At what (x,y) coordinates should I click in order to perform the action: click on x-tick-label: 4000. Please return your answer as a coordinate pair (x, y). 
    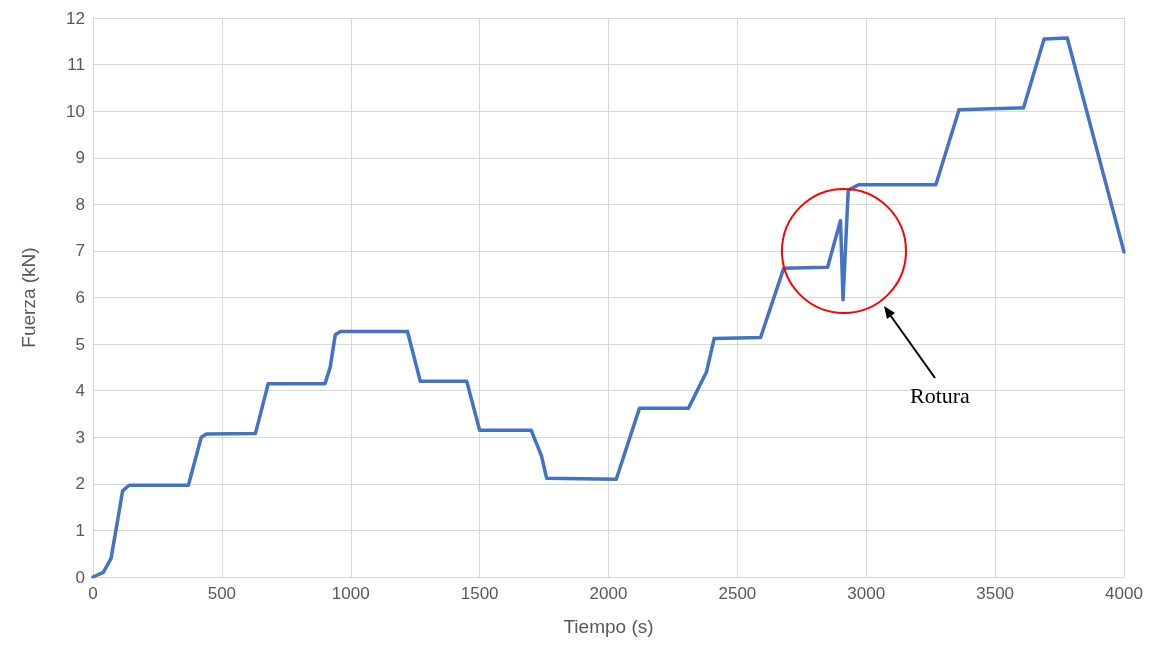
    Looking at the image, I should click on (1124, 593).